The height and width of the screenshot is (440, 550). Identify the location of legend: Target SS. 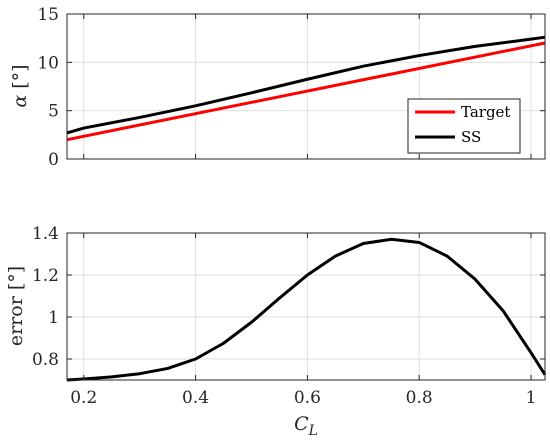
(464, 126).